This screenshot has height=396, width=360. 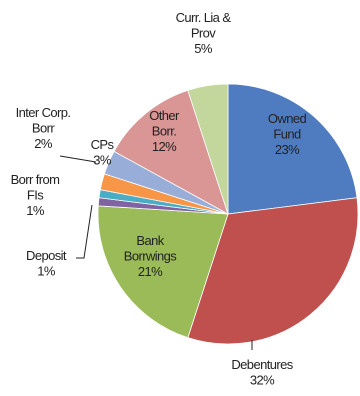 I want to click on slice-name-line: Bank, so click(x=150, y=240).